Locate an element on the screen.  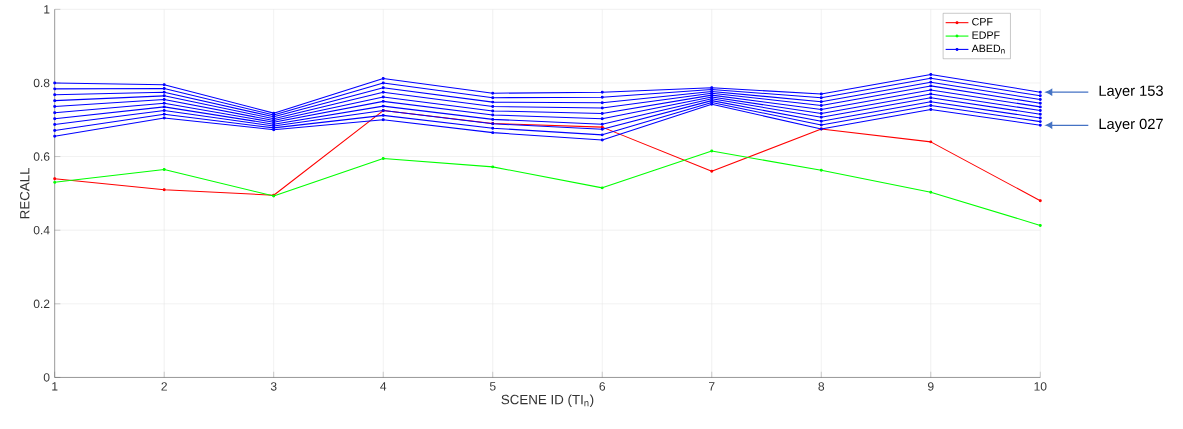
y-axis-title: RECALL is located at coordinates (25, 193).